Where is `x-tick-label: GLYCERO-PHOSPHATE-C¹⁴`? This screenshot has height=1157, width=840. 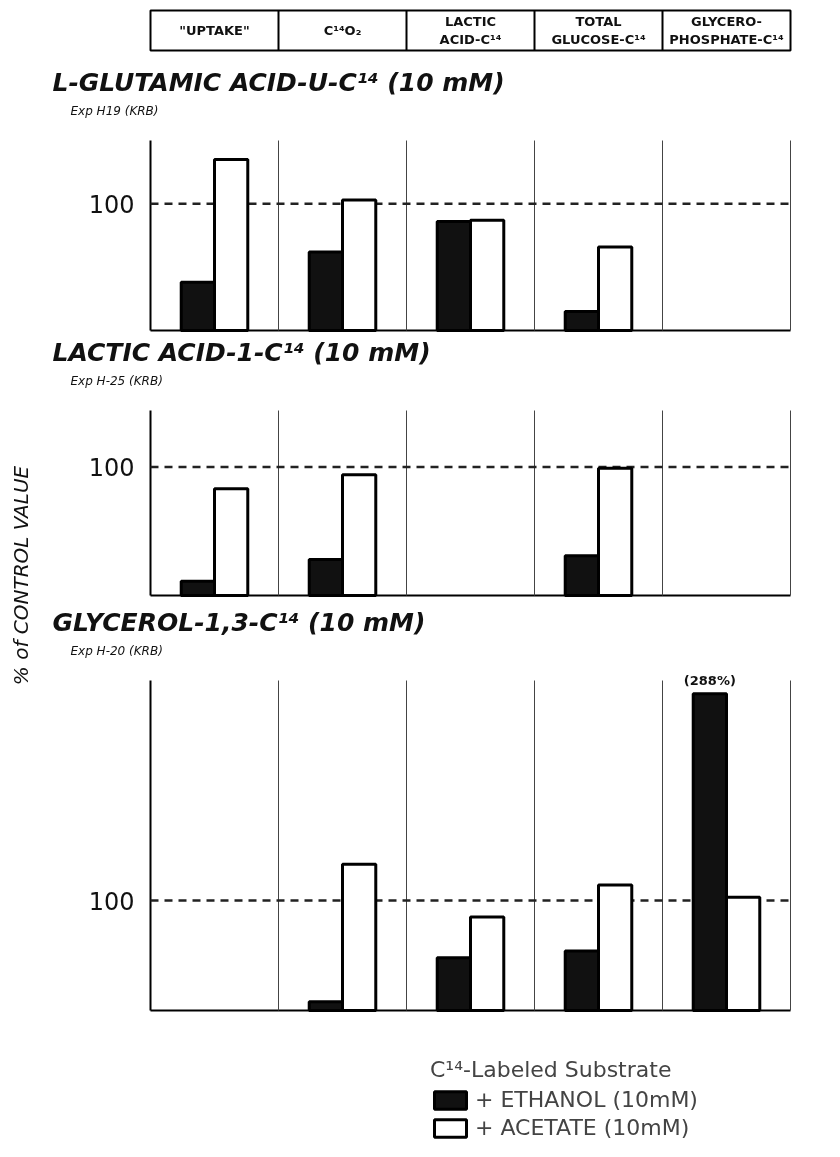
x-tick-label: GLYCERO-PHOSPHATE-C¹⁴ is located at coordinates (726, 30).